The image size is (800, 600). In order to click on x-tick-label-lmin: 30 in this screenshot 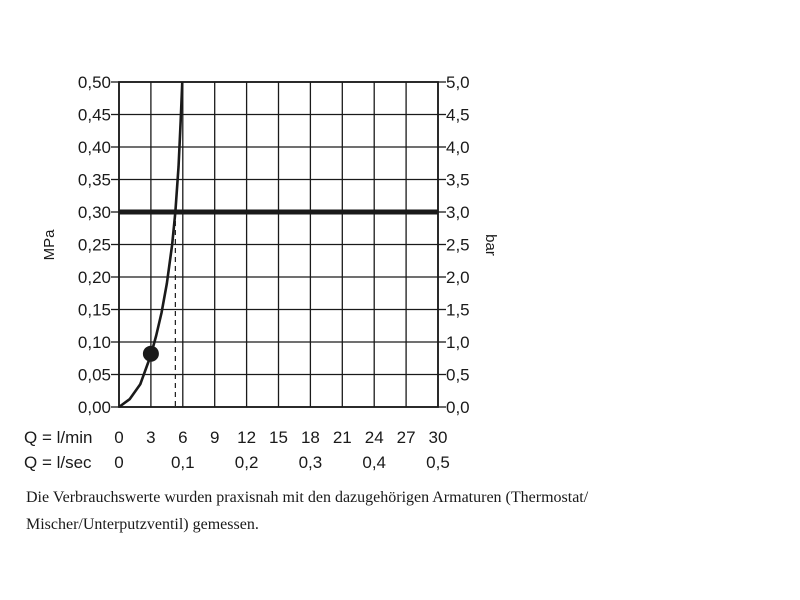, I will do `click(438, 437)`.